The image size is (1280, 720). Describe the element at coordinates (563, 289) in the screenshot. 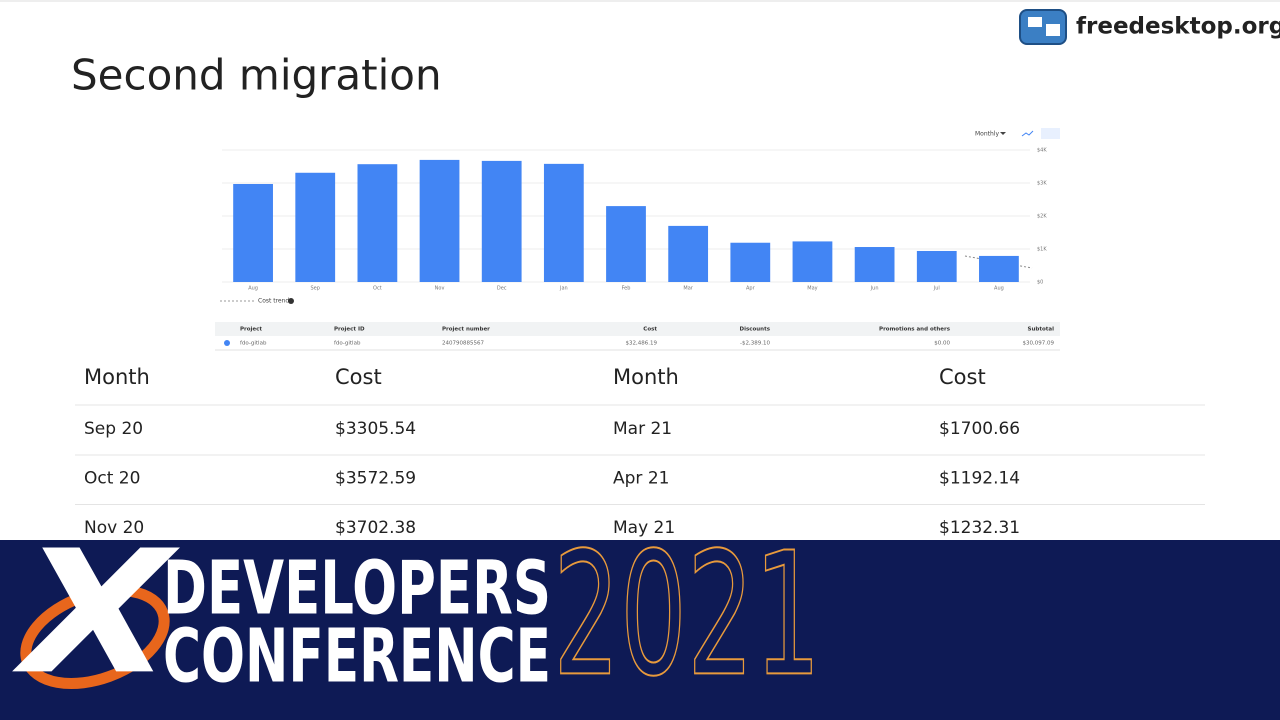

I see `x-tick-label: Jan` at that location.